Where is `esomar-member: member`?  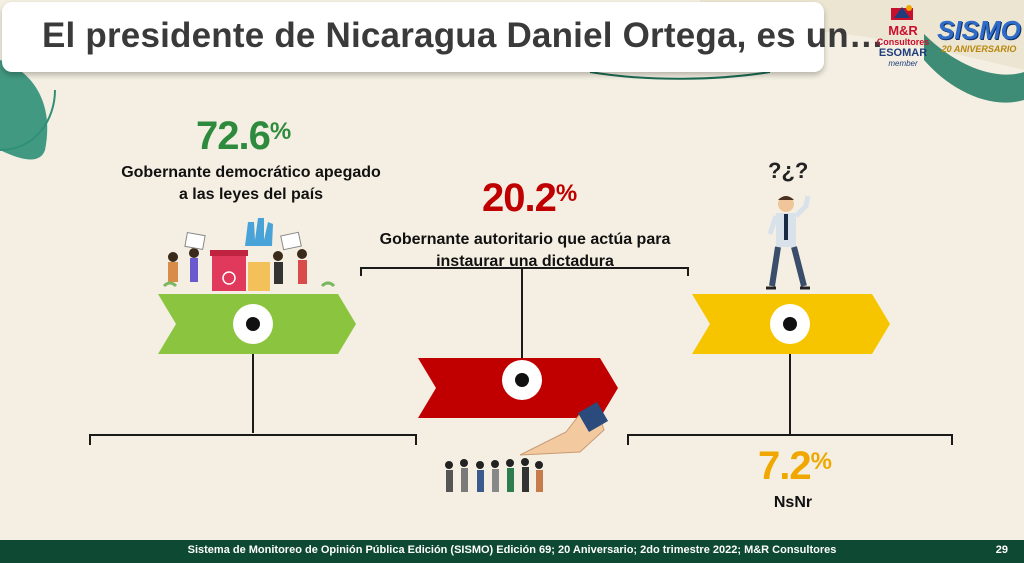 esomar-member: member is located at coordinates (903, 63).